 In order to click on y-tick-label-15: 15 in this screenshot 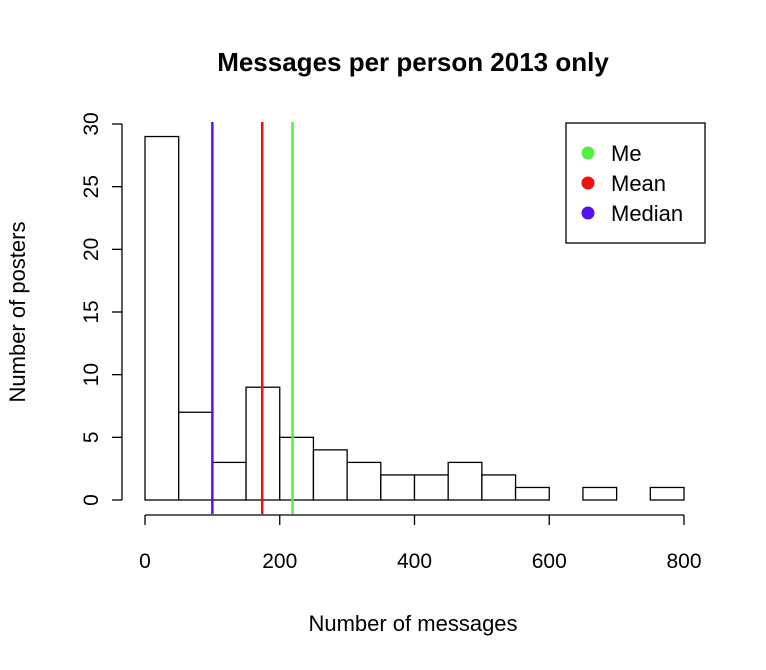, I will do `click(91, 311)`.